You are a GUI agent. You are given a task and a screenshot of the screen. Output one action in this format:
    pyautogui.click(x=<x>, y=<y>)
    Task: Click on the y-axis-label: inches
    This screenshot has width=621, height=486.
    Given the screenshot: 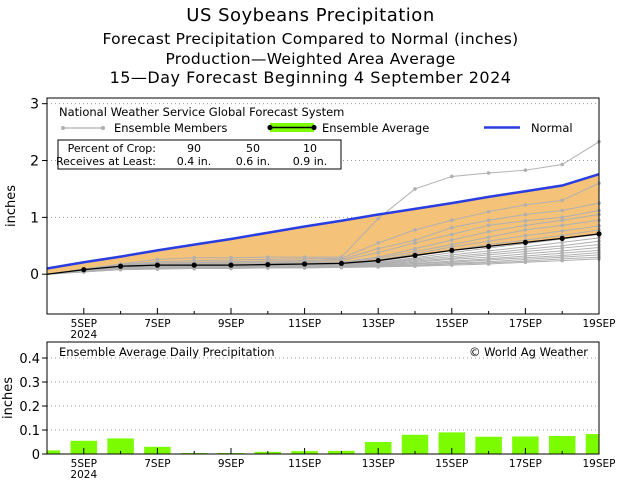 What is the action you would take?
    pyautogui.click(x=11, y=206)
    